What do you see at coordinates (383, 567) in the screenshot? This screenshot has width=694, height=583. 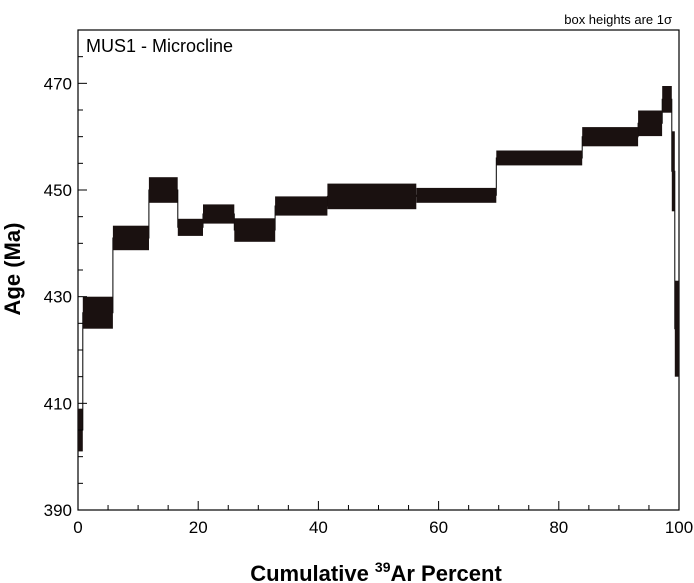 I see `x-axis-title-superscript: 39` at bounding box center [383, 567].